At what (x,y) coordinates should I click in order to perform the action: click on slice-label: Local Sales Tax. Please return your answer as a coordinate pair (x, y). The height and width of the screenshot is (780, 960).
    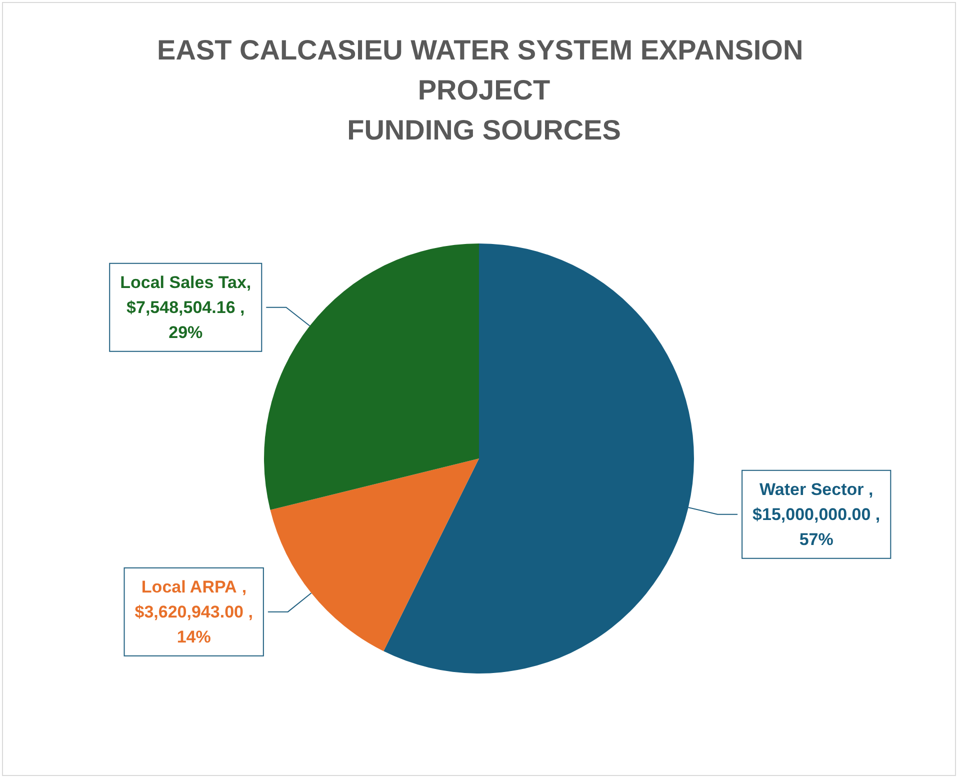
    Looking at the image, I should click on (183, 282).